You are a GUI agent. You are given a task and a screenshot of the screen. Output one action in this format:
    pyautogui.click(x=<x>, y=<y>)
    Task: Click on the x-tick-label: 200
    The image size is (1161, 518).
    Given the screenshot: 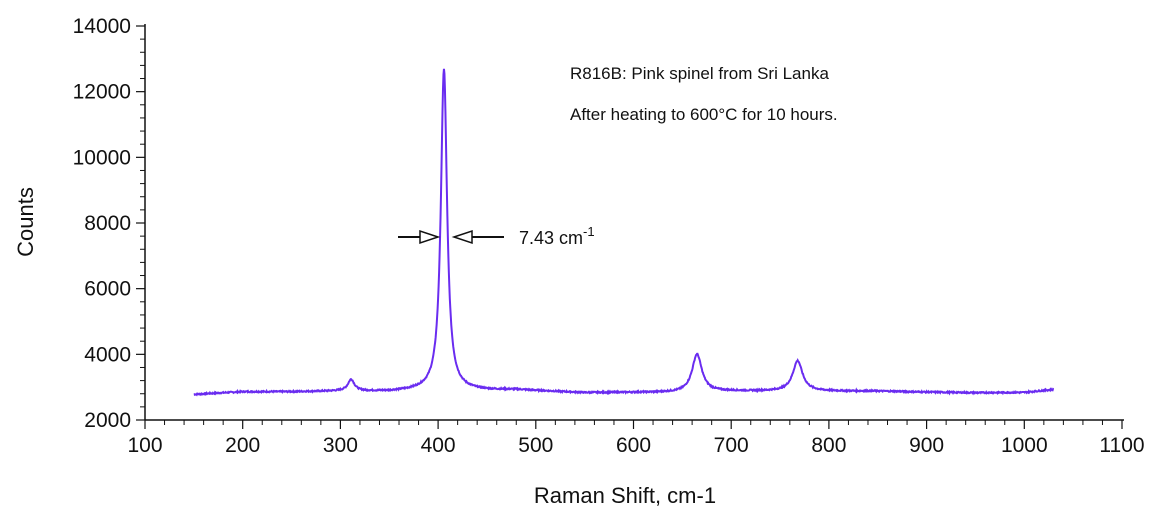 What is the action you would take?
    pyautogui.click(x=242, y=445)
    